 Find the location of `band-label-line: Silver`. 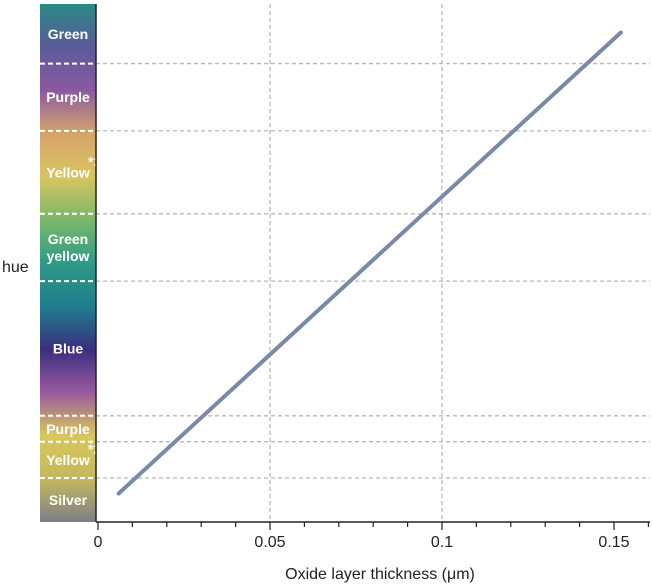

band-label-line: Silver is located at coordinates (68, 500).